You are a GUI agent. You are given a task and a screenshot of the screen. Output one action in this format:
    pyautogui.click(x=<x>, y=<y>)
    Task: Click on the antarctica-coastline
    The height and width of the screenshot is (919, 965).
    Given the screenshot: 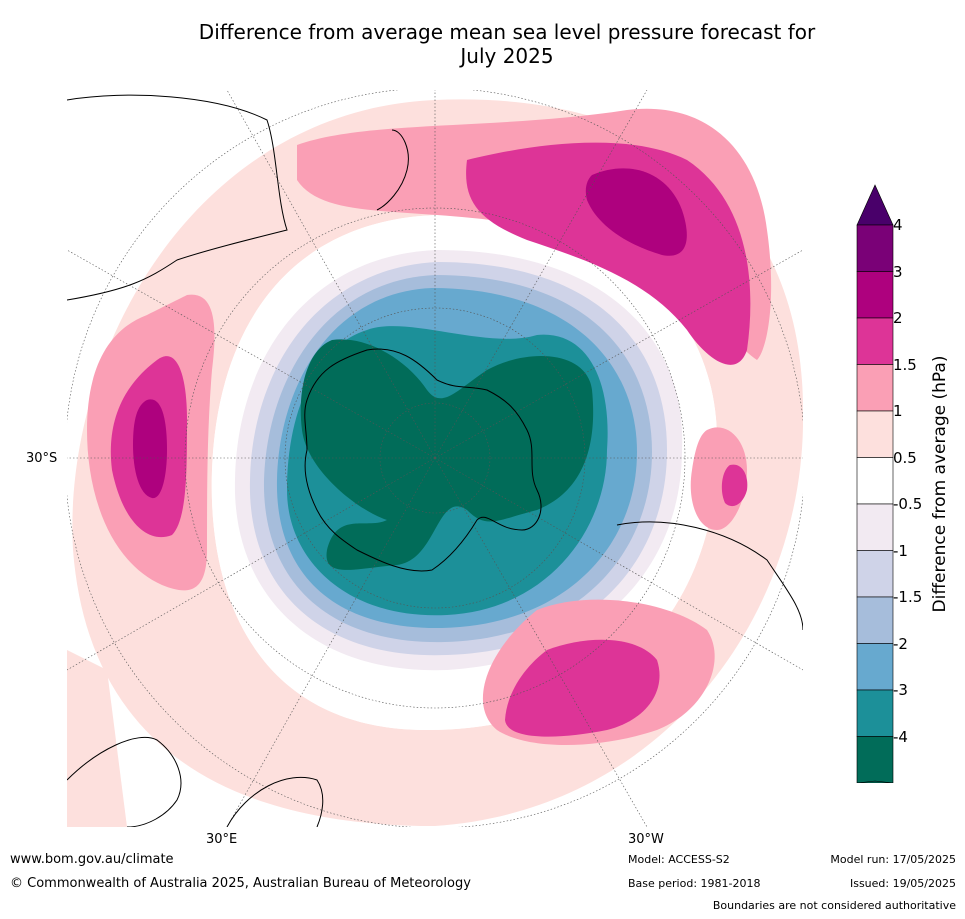 What is the action you would take?
    pyautogui.click(x=423, y=460)
    